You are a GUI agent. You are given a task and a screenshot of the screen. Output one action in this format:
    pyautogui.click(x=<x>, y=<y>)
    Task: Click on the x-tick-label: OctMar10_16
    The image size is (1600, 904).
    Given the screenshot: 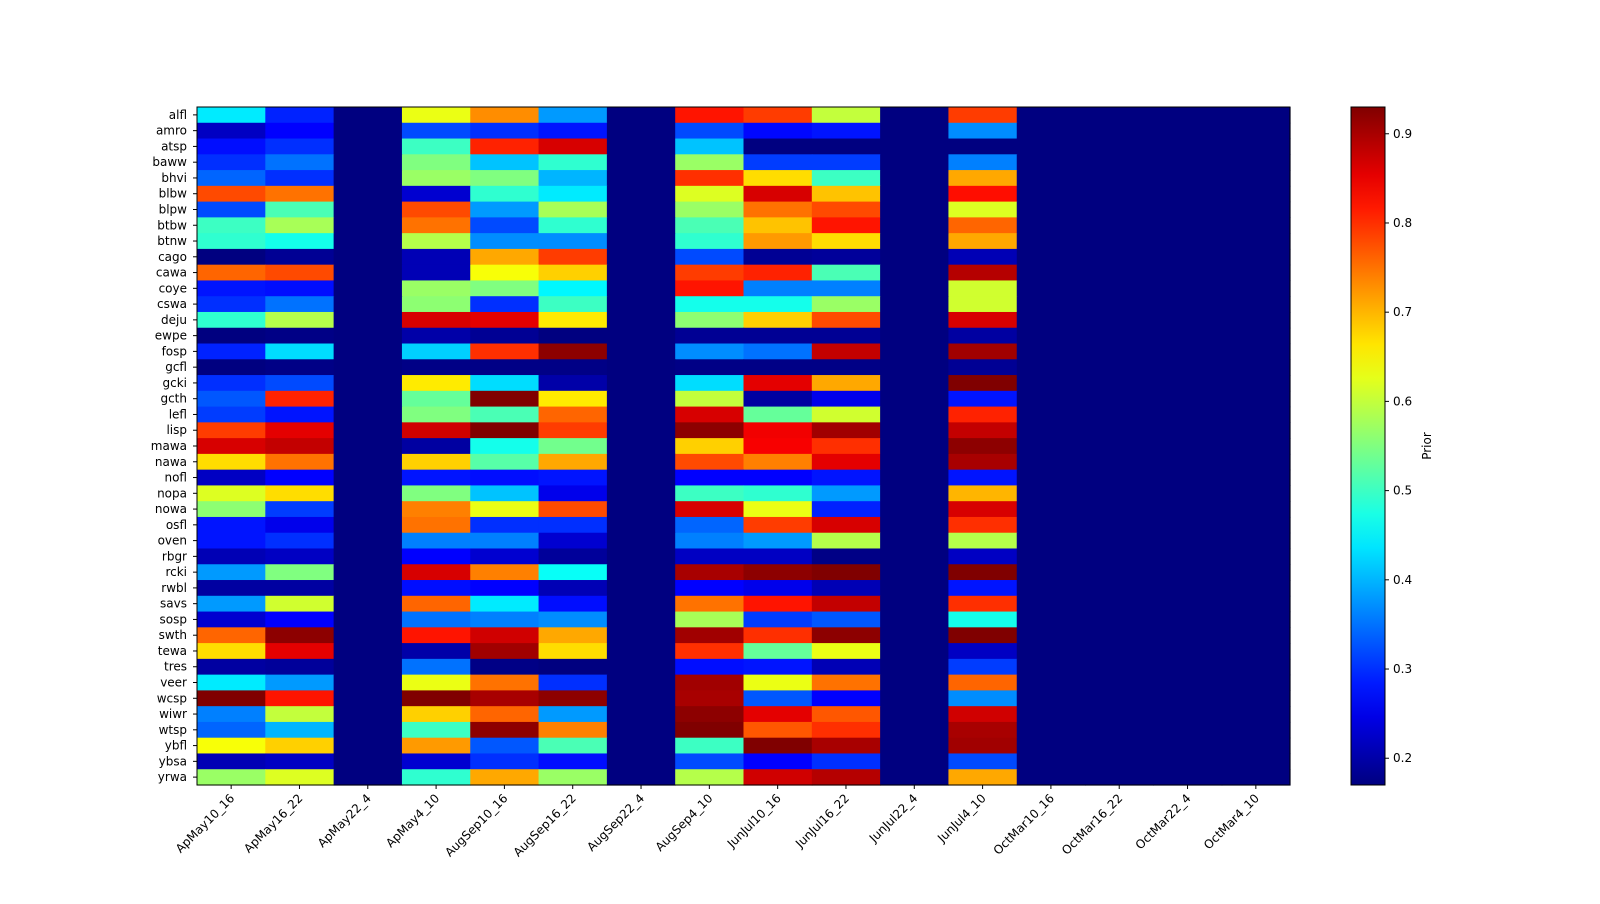 What is the action you would take?
    pyautogui.click(x=1024, y=824)
    